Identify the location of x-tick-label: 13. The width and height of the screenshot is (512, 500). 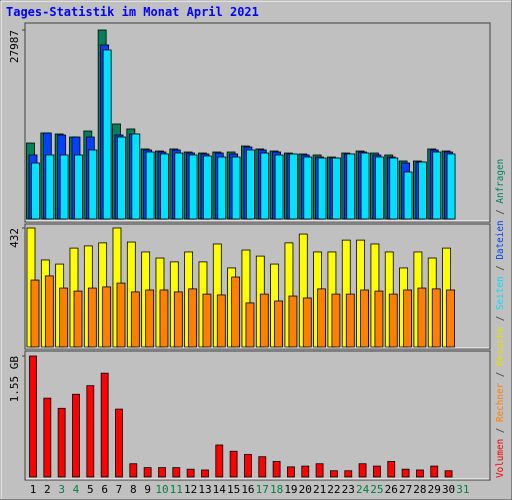
(204, 489).